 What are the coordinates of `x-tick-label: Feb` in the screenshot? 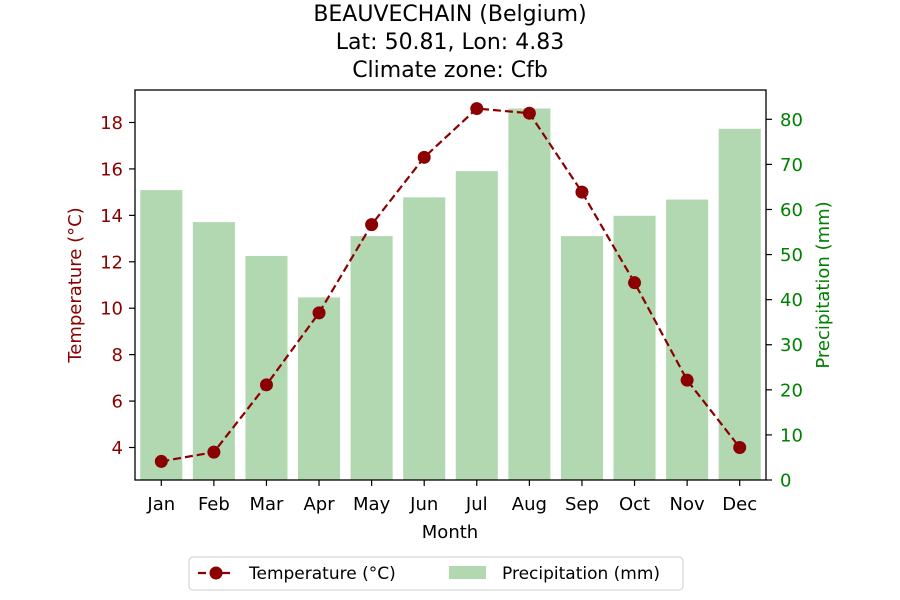 It's located at (214, 504).